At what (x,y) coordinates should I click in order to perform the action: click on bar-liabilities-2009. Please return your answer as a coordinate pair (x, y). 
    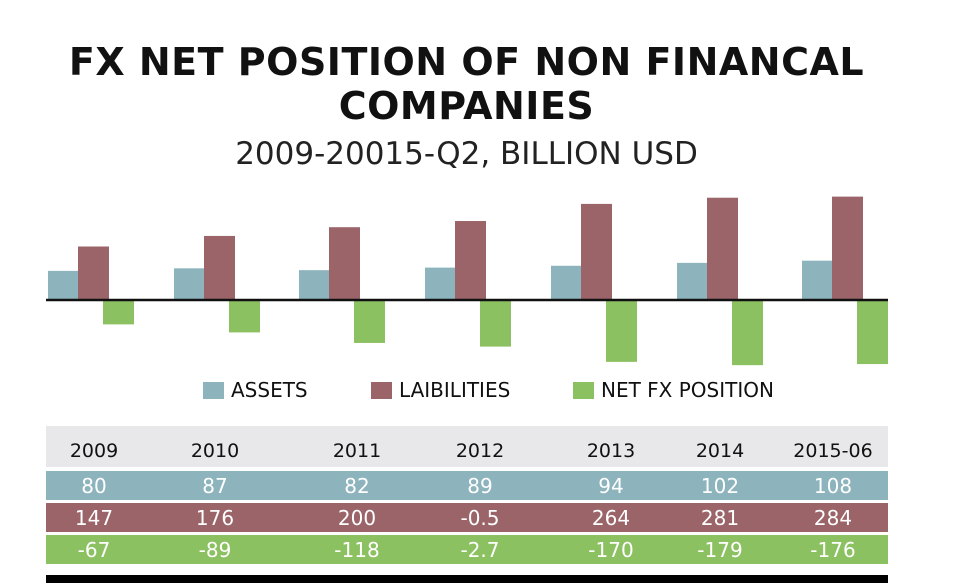
    Looking at the image, I should click on (93, 273).